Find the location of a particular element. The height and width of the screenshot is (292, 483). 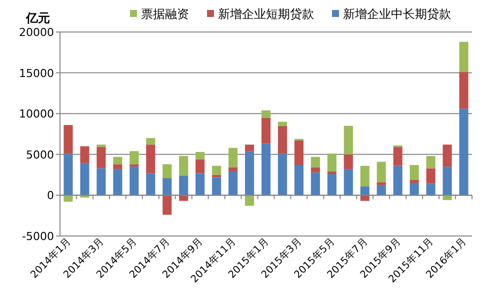

legend-label: 票据融资 is located at coordinates (165, 14).